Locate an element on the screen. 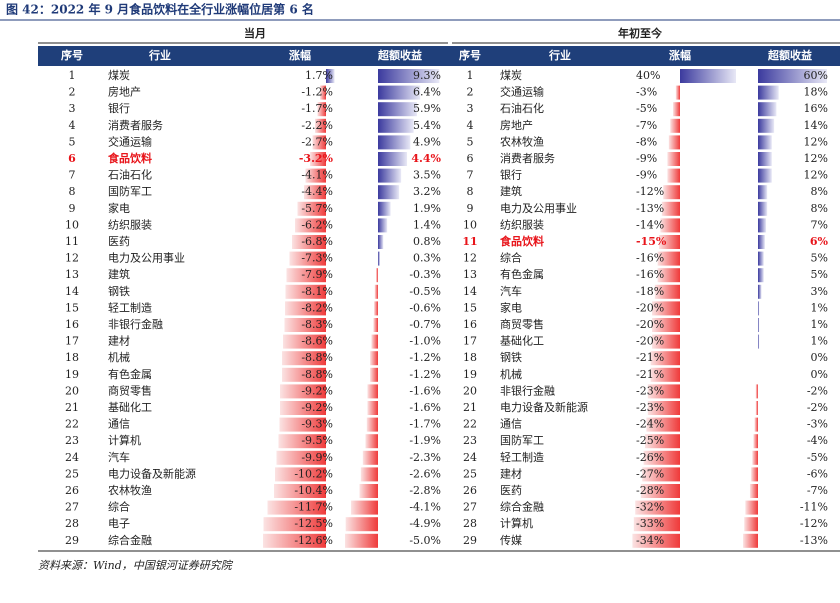  industry-name: 食品饮料 is located at coordinates (130, 158).